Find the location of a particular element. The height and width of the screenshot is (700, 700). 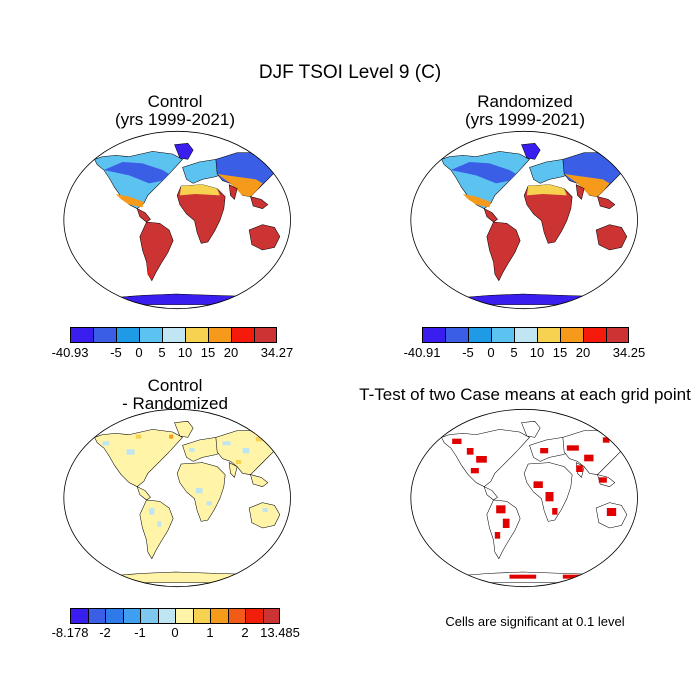

control-colorbar-tick-label: 10 is located at coordinates (185, 352).